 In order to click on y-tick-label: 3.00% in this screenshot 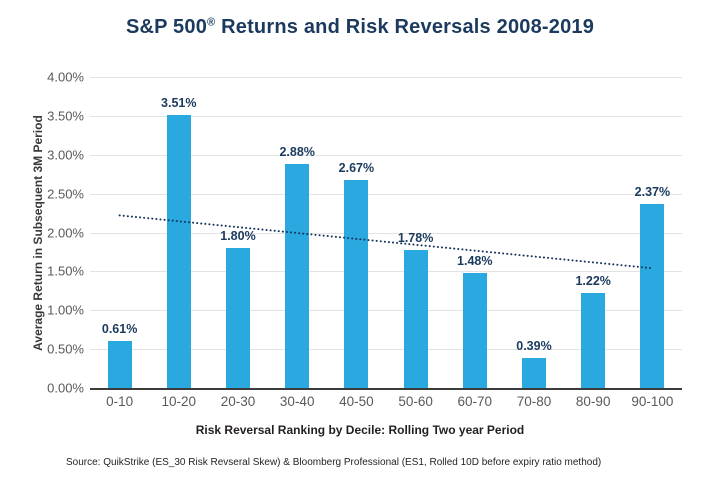, I will do `click(65, 155)`.